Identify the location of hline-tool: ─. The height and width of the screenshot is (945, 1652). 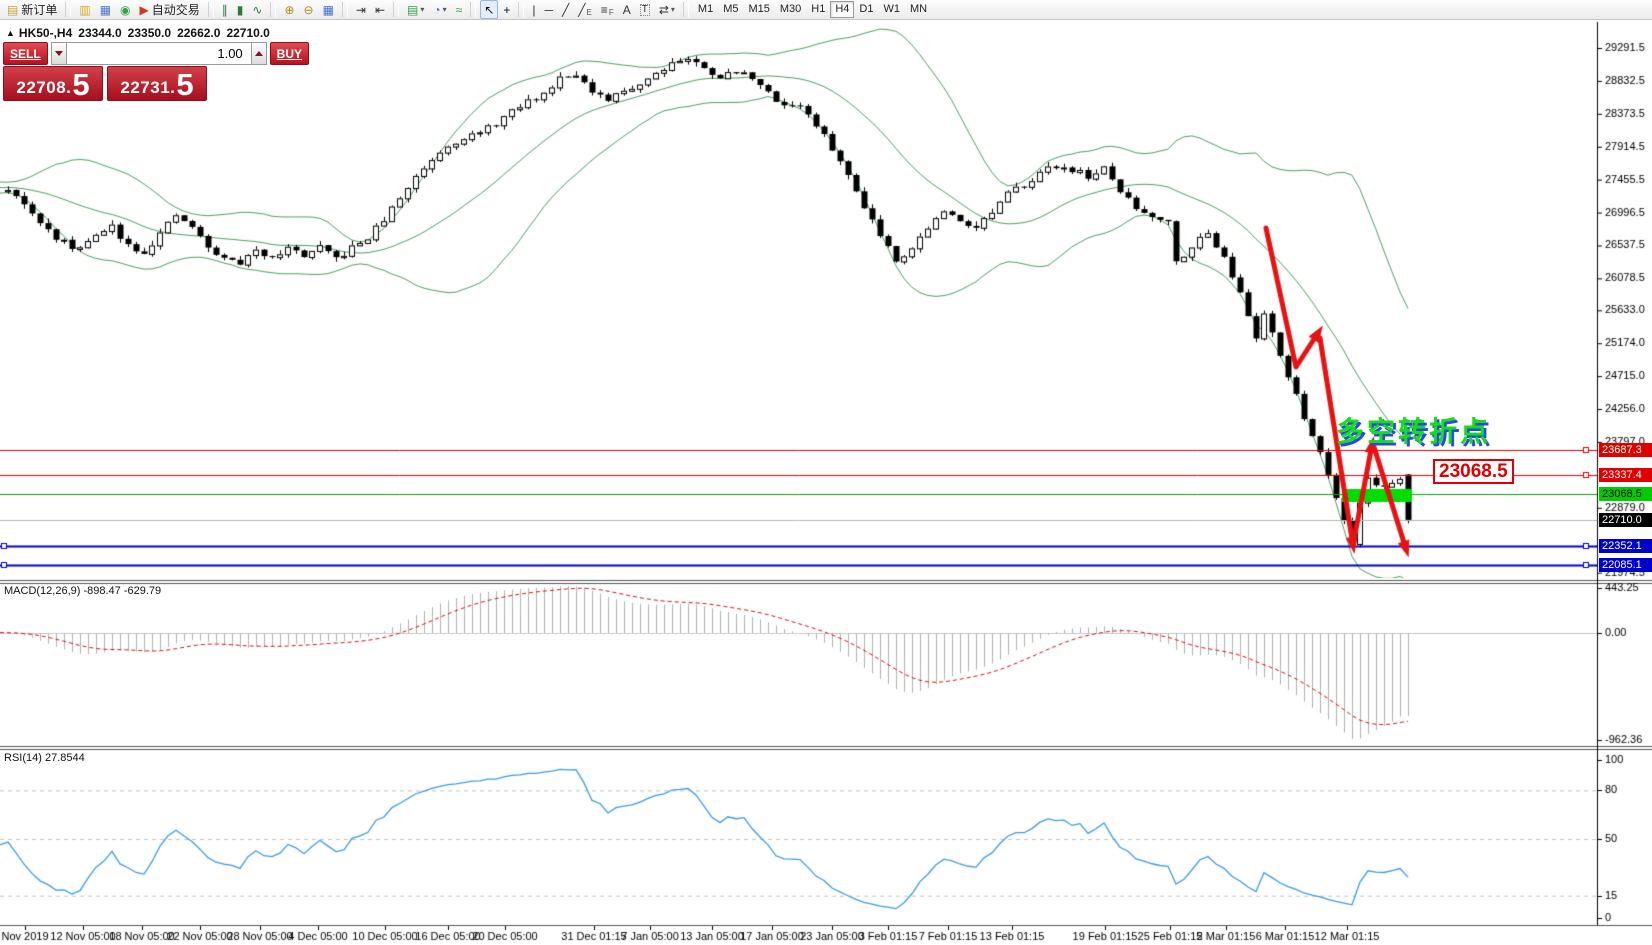
(548, 9).